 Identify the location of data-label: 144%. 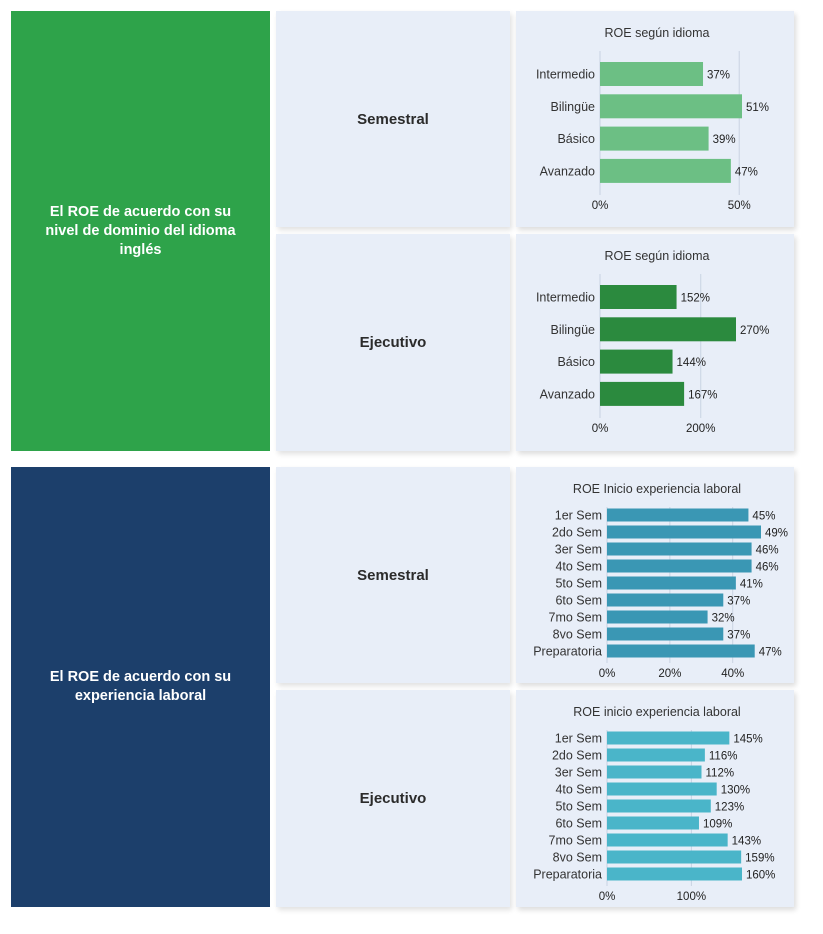
(691, 363).